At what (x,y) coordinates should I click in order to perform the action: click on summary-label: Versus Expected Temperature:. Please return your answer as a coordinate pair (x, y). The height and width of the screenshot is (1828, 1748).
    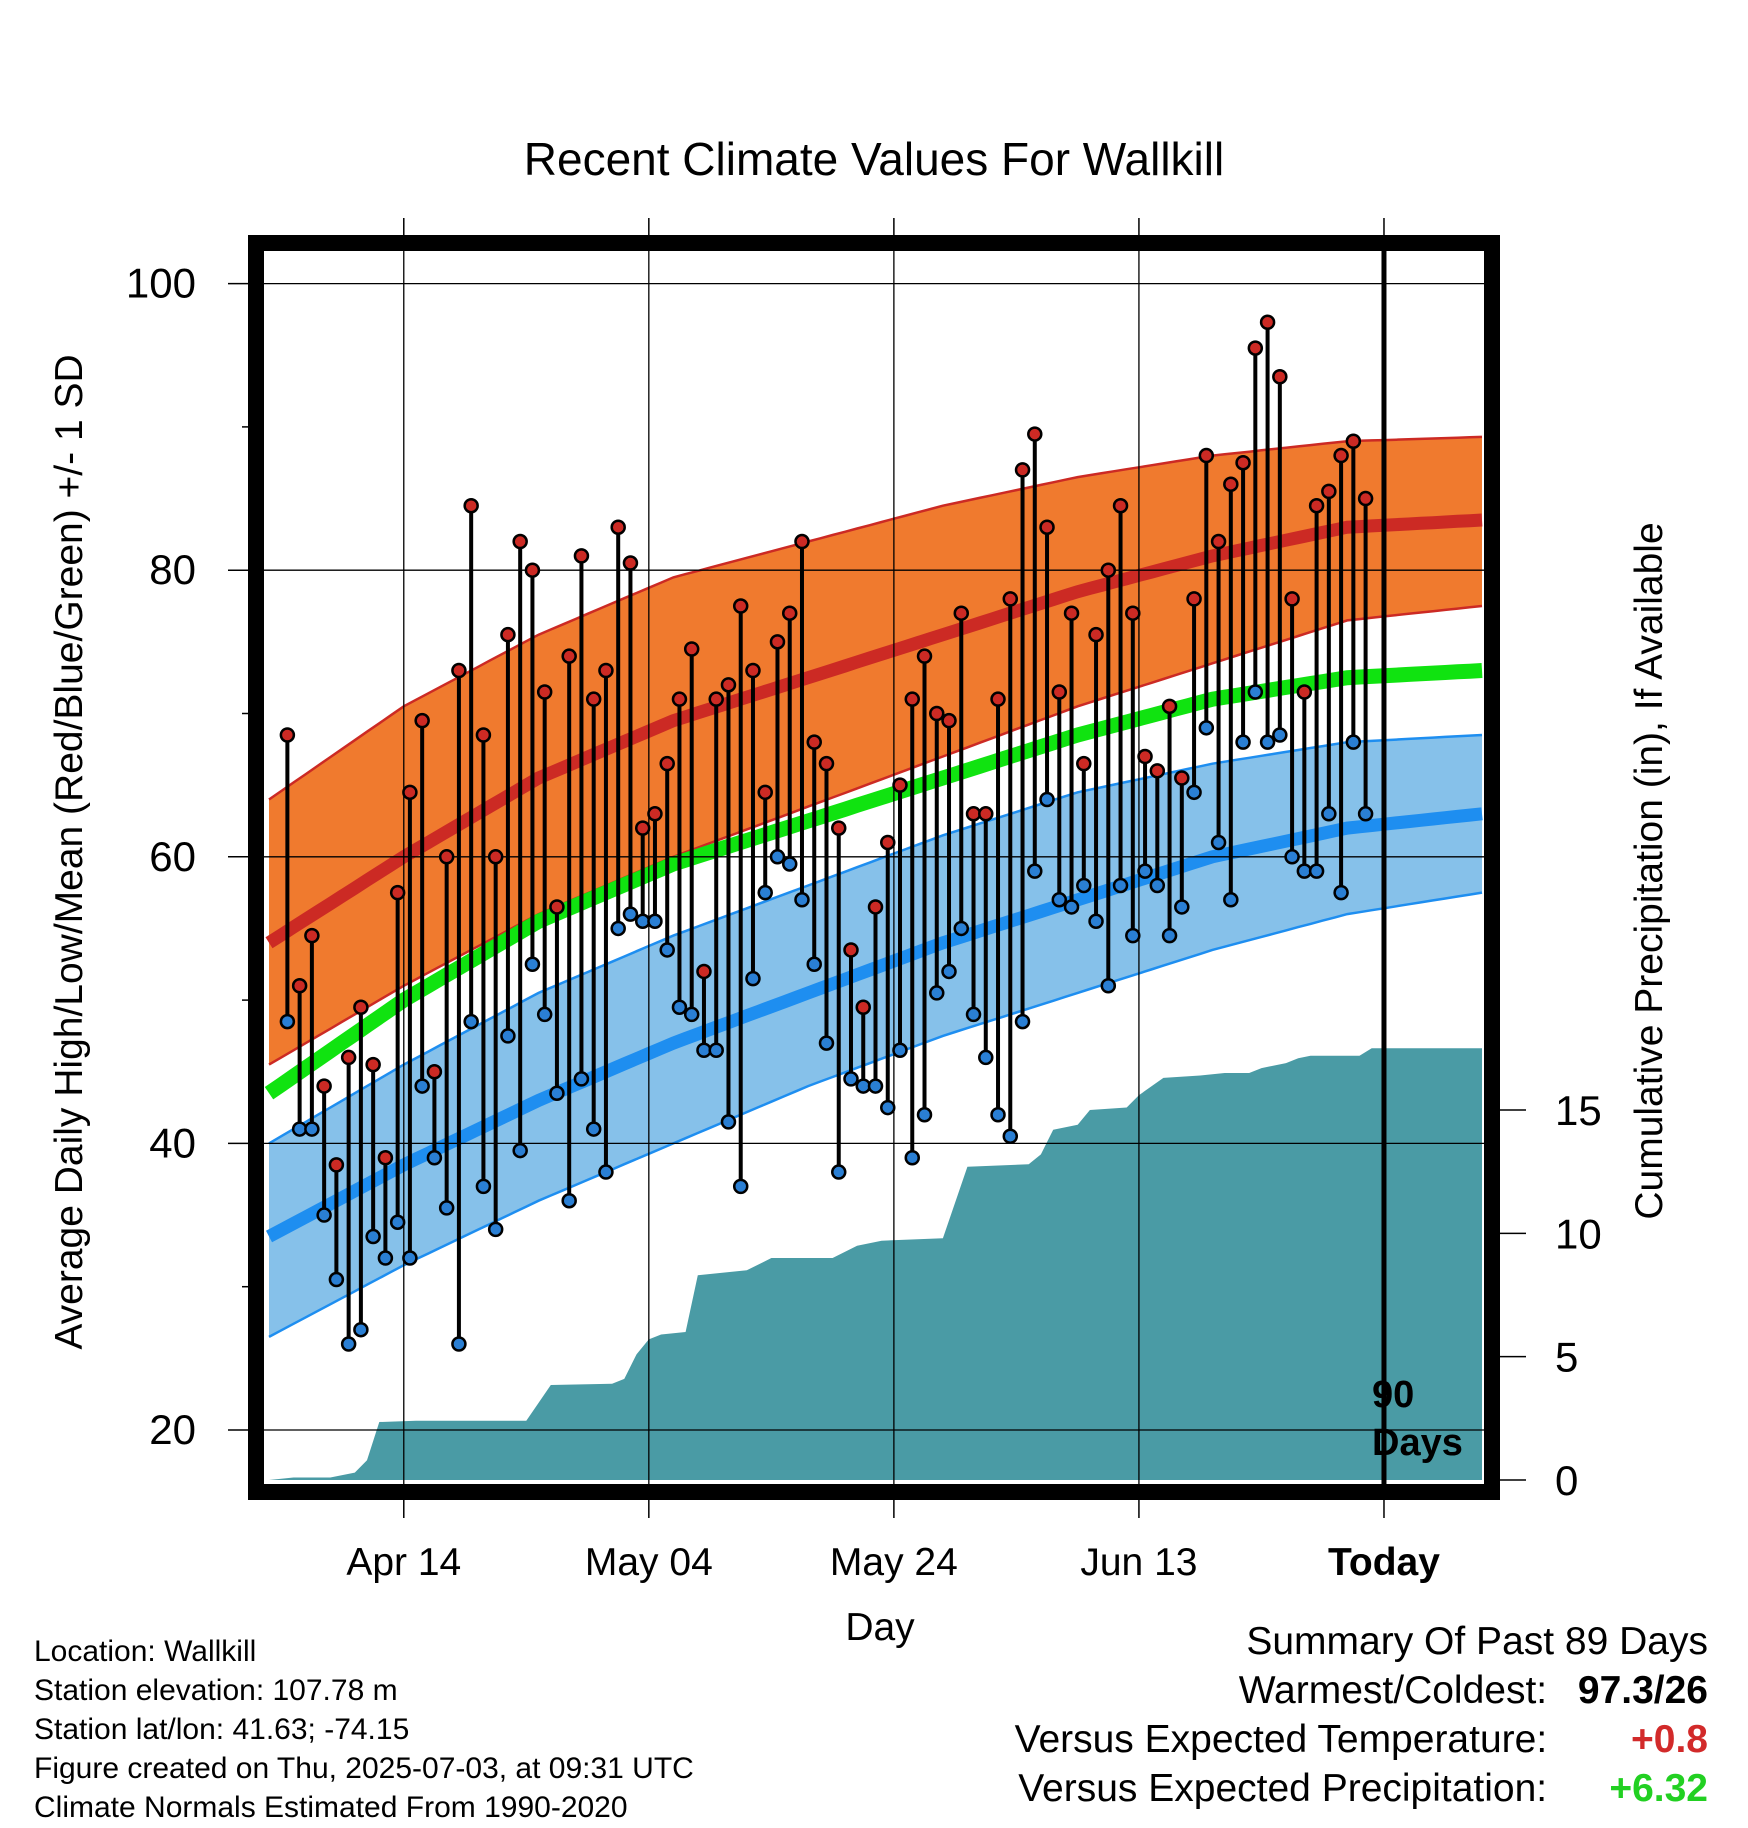
    Looking at the image, I should click on (1281, 1739).